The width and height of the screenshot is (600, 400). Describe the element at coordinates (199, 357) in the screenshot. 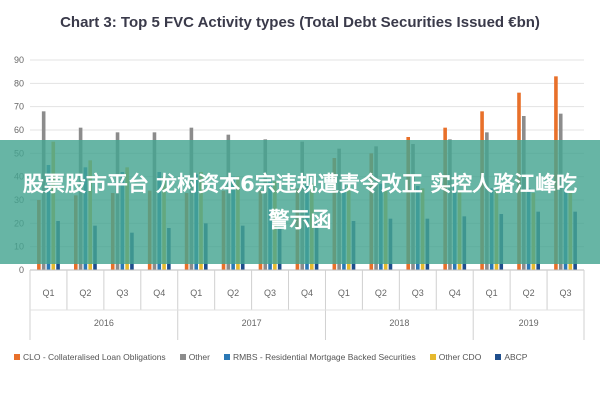

I see `legend-label: Other` at that location.